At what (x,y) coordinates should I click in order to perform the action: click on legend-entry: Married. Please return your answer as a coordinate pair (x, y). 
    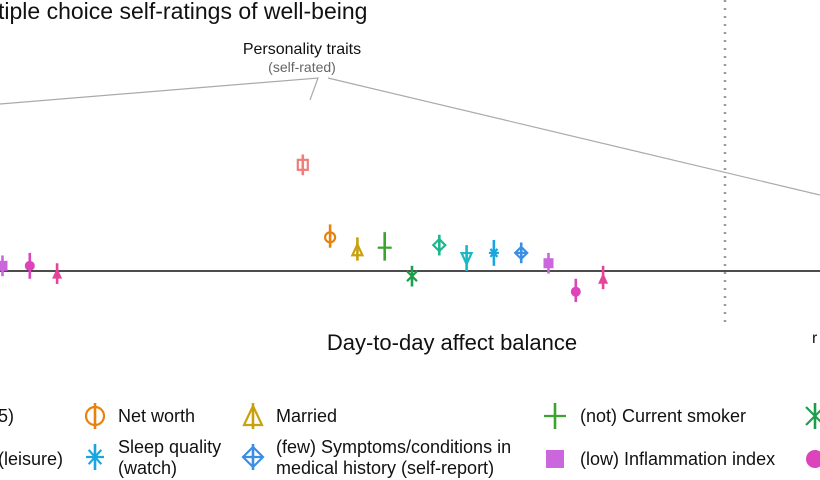
    Looking at the image, I should click on (289, 416).